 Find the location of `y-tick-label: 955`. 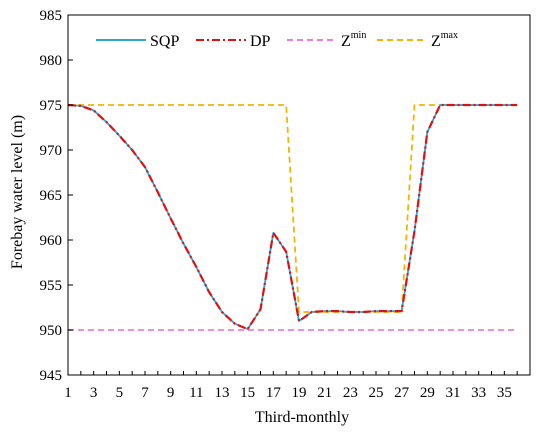

y-tick-label: 955 is located at coordinates (51, 286).